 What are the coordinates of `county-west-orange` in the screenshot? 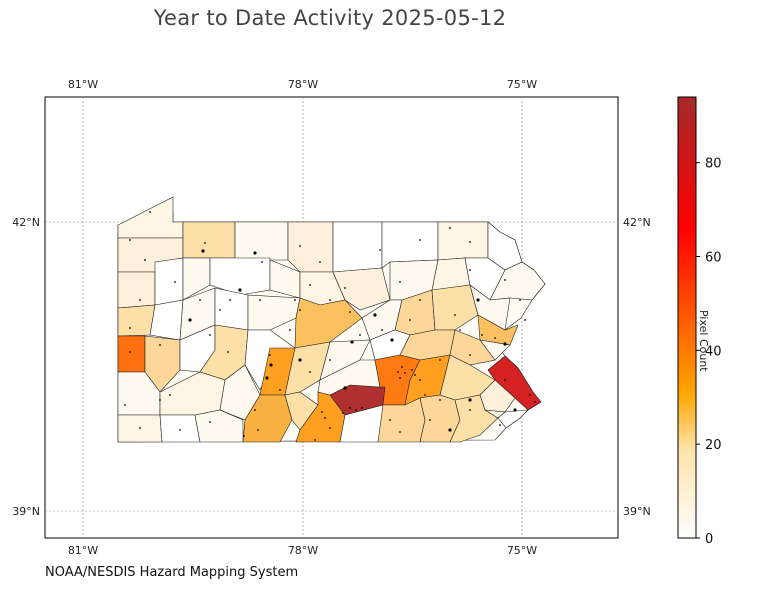 It's located at (131, 354).